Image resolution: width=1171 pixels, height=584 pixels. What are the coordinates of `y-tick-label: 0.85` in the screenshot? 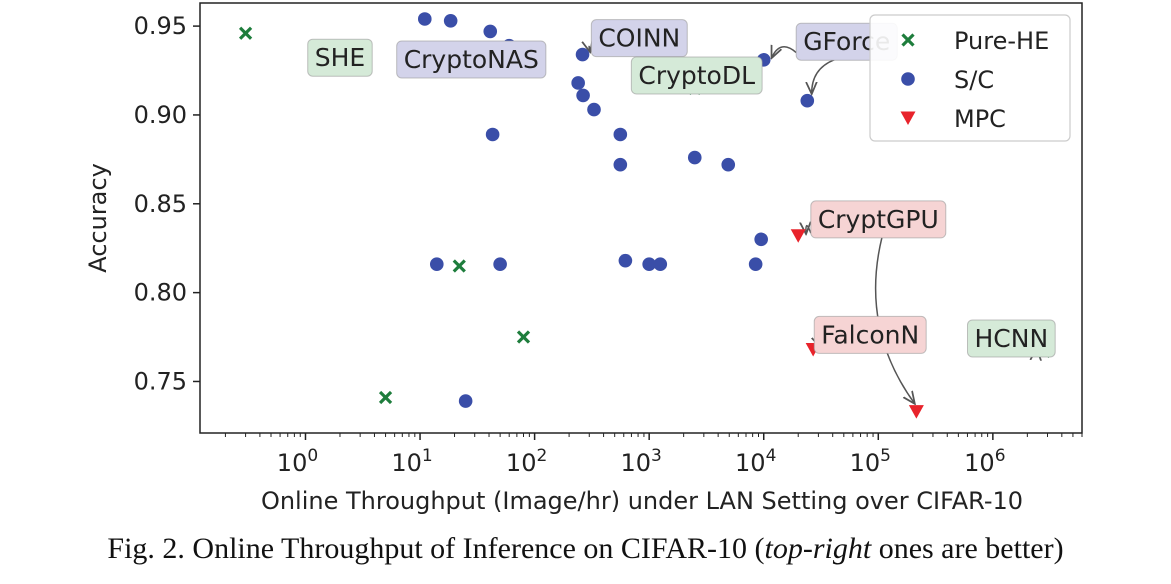 It's located at (160, 204).